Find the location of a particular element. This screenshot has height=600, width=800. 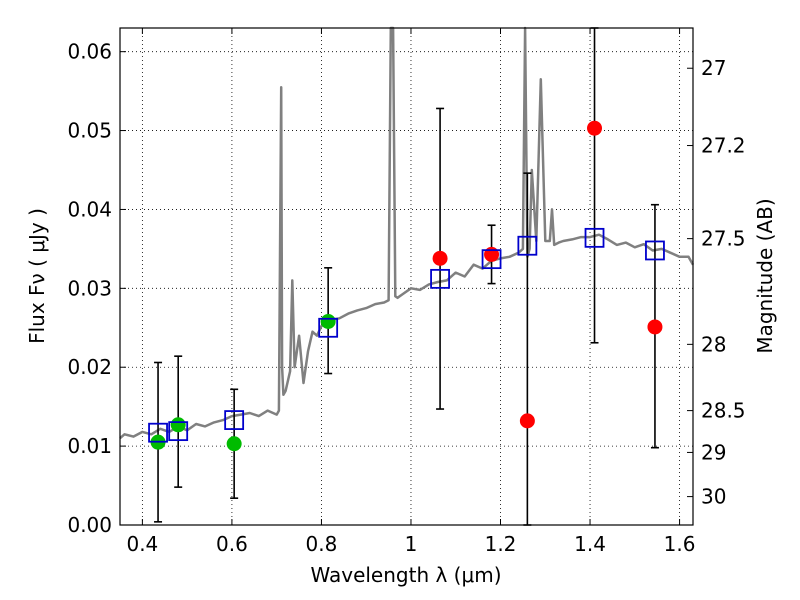

x-tick-label: 1 is located at coordinates (411, 544).